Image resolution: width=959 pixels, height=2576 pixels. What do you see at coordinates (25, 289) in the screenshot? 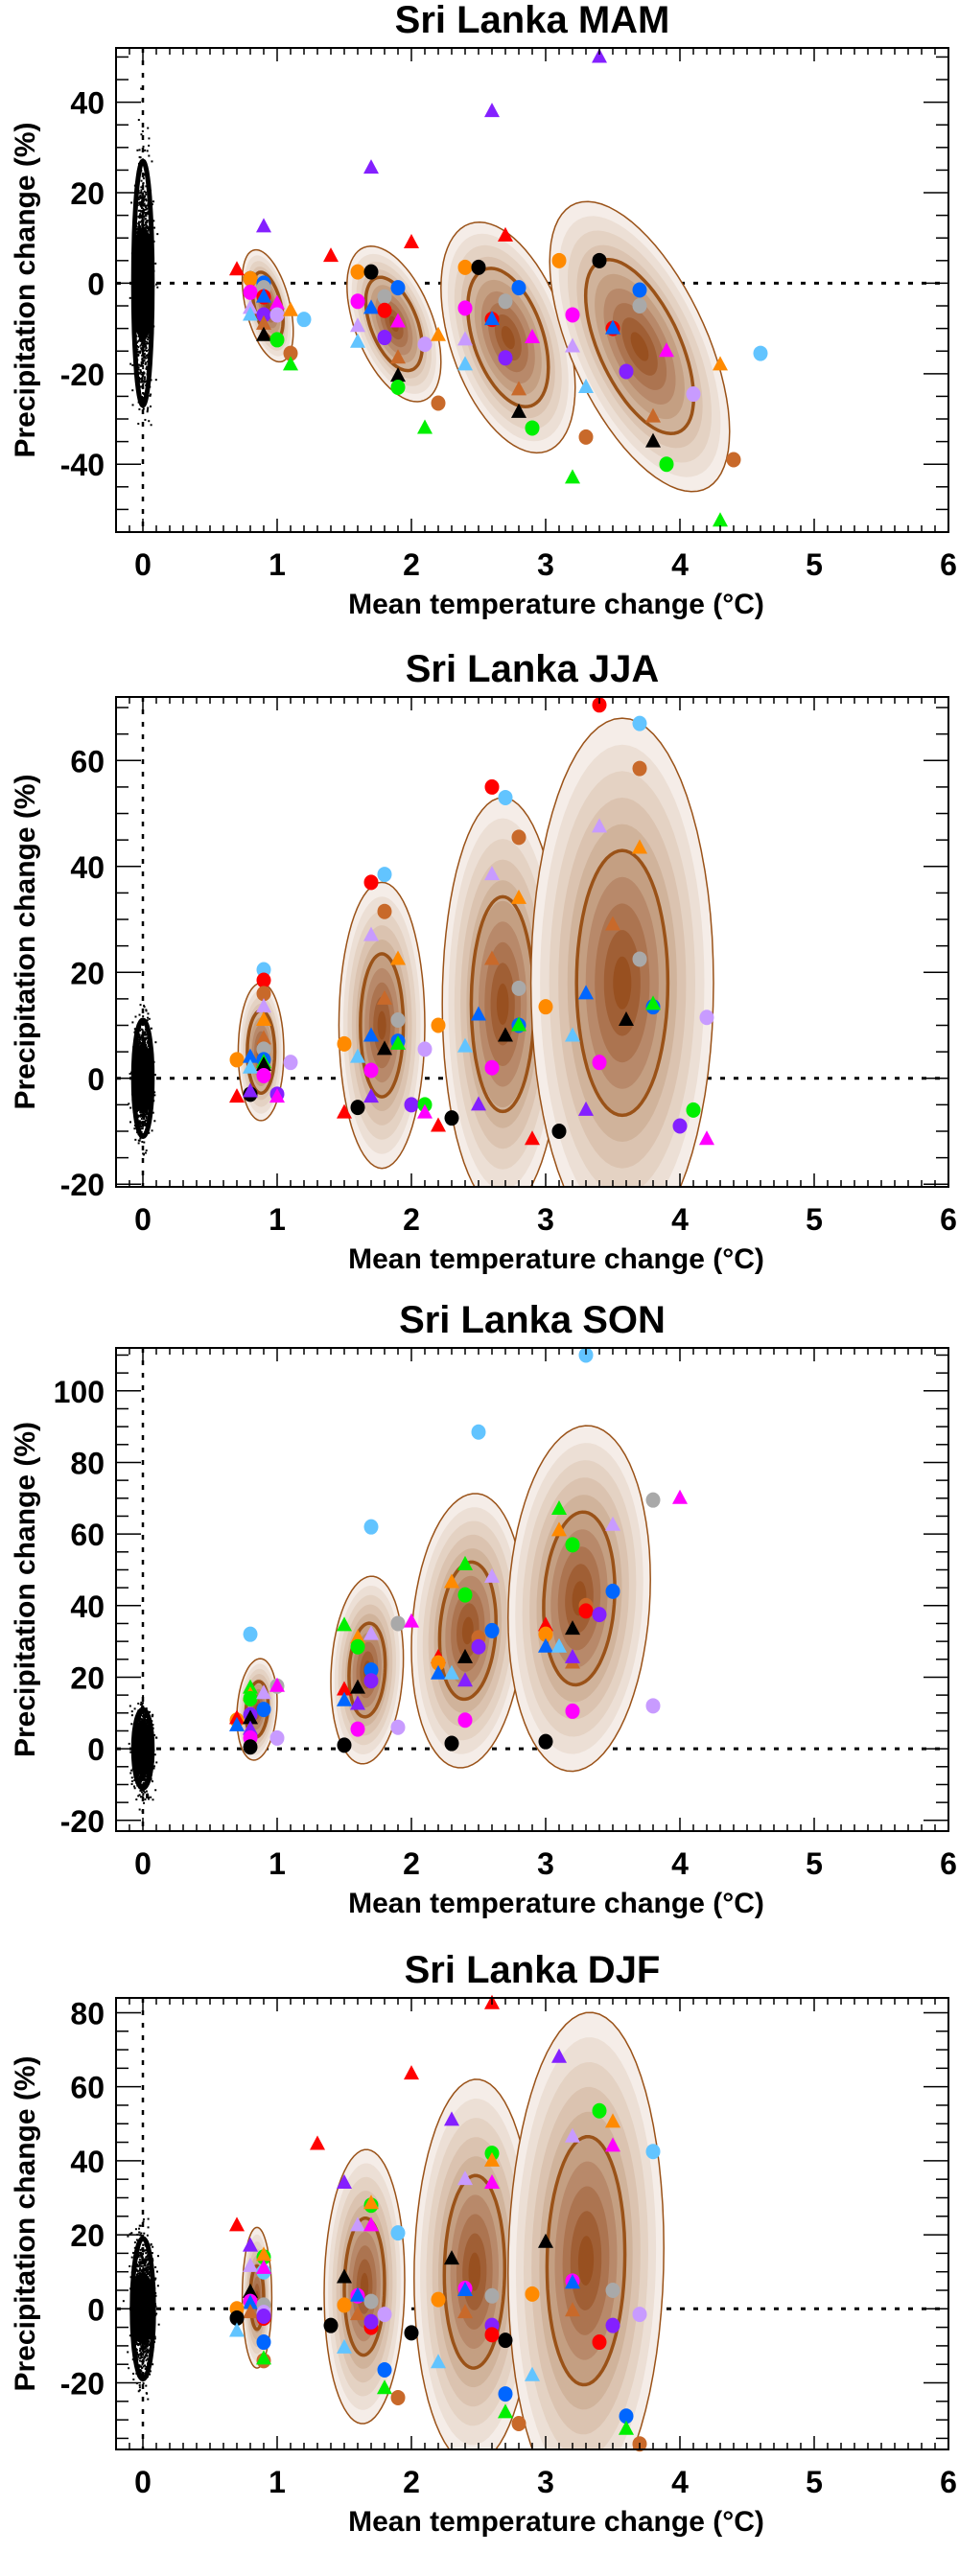
I see `y-axis-label: Precipitation change (%)` at bounding box center [25, 289].